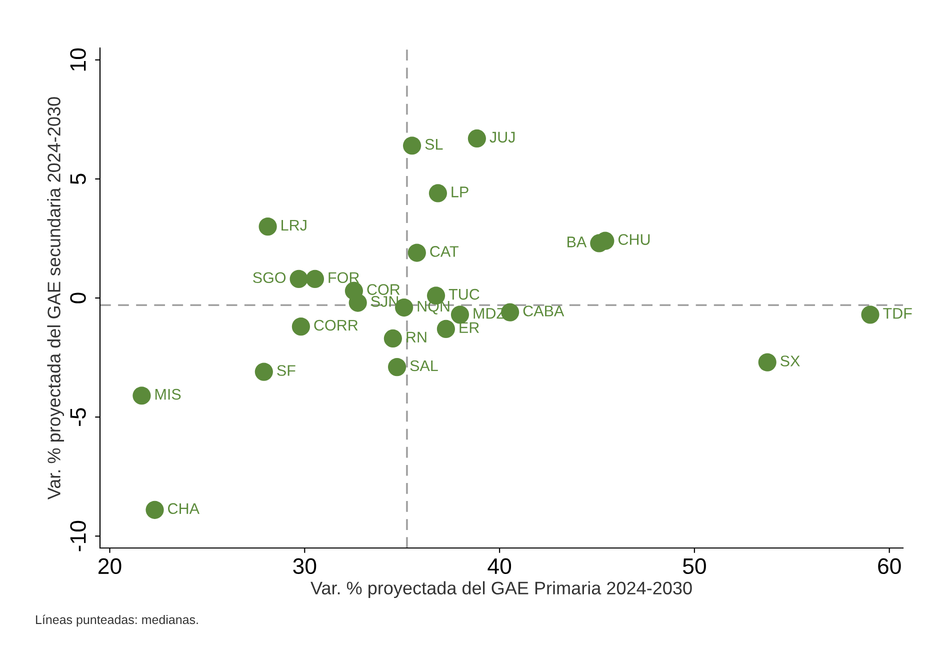 The image size is (928, 646). What do you see at coordinates (889, 566) in the screenshot?
I see `x-tick-label: 60` at bounding box center [889, 566].